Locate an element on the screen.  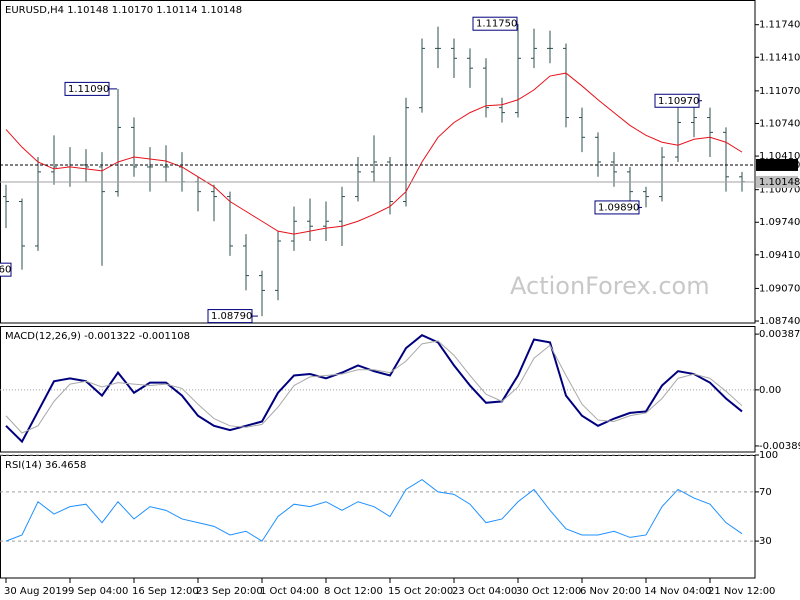
annotation-label: 1.08790 is located at coordinates (231, 316).